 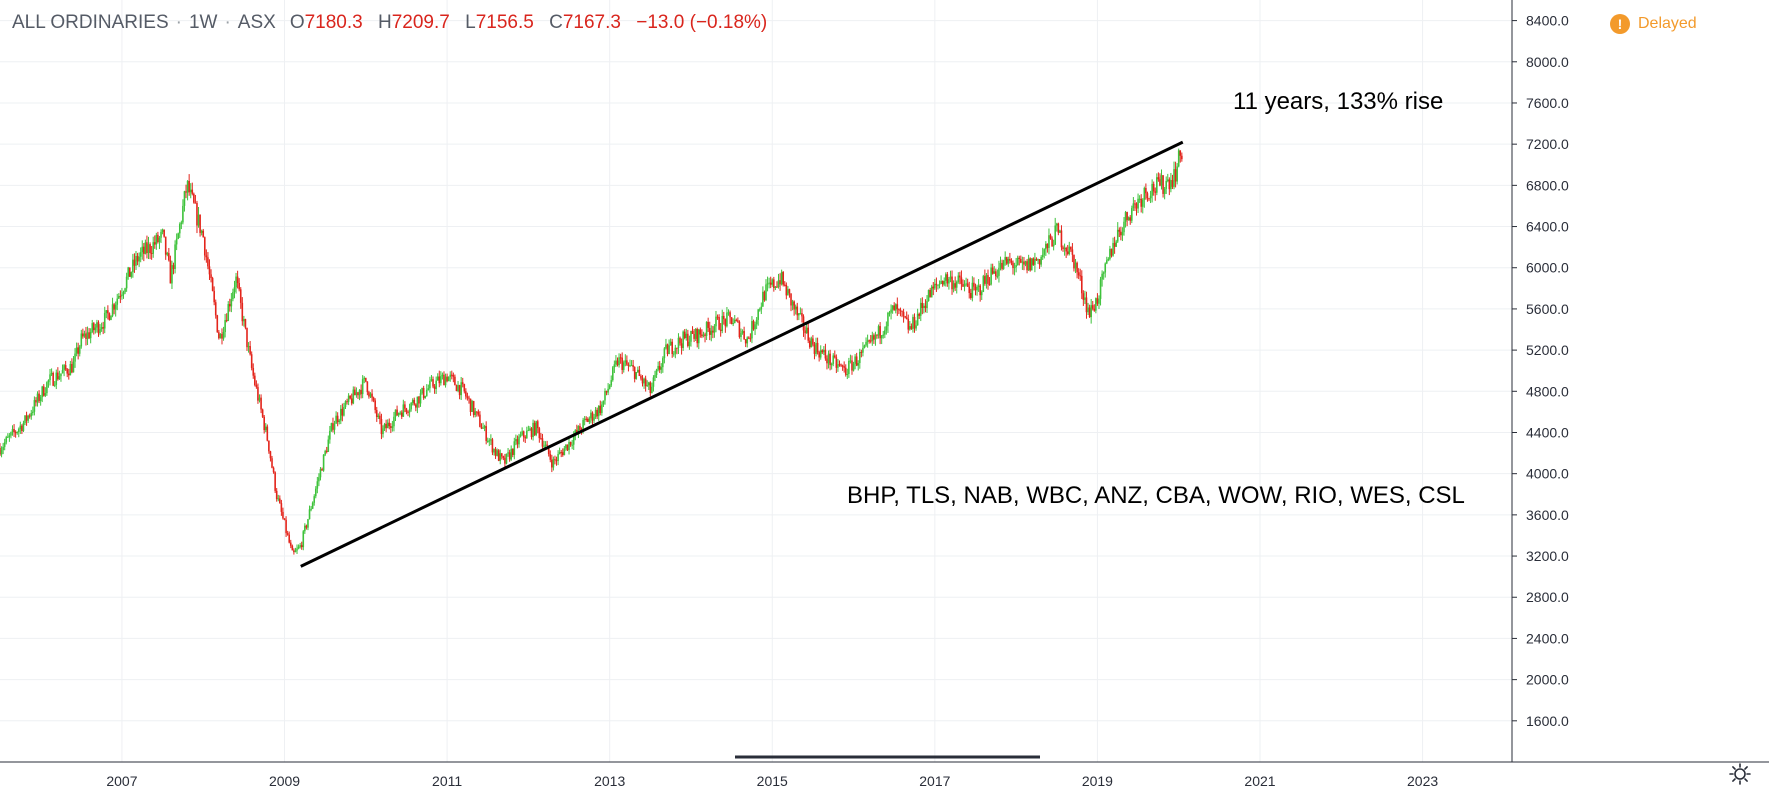 I want to click on exchange-label: ASX, so click(x=256, y=22).